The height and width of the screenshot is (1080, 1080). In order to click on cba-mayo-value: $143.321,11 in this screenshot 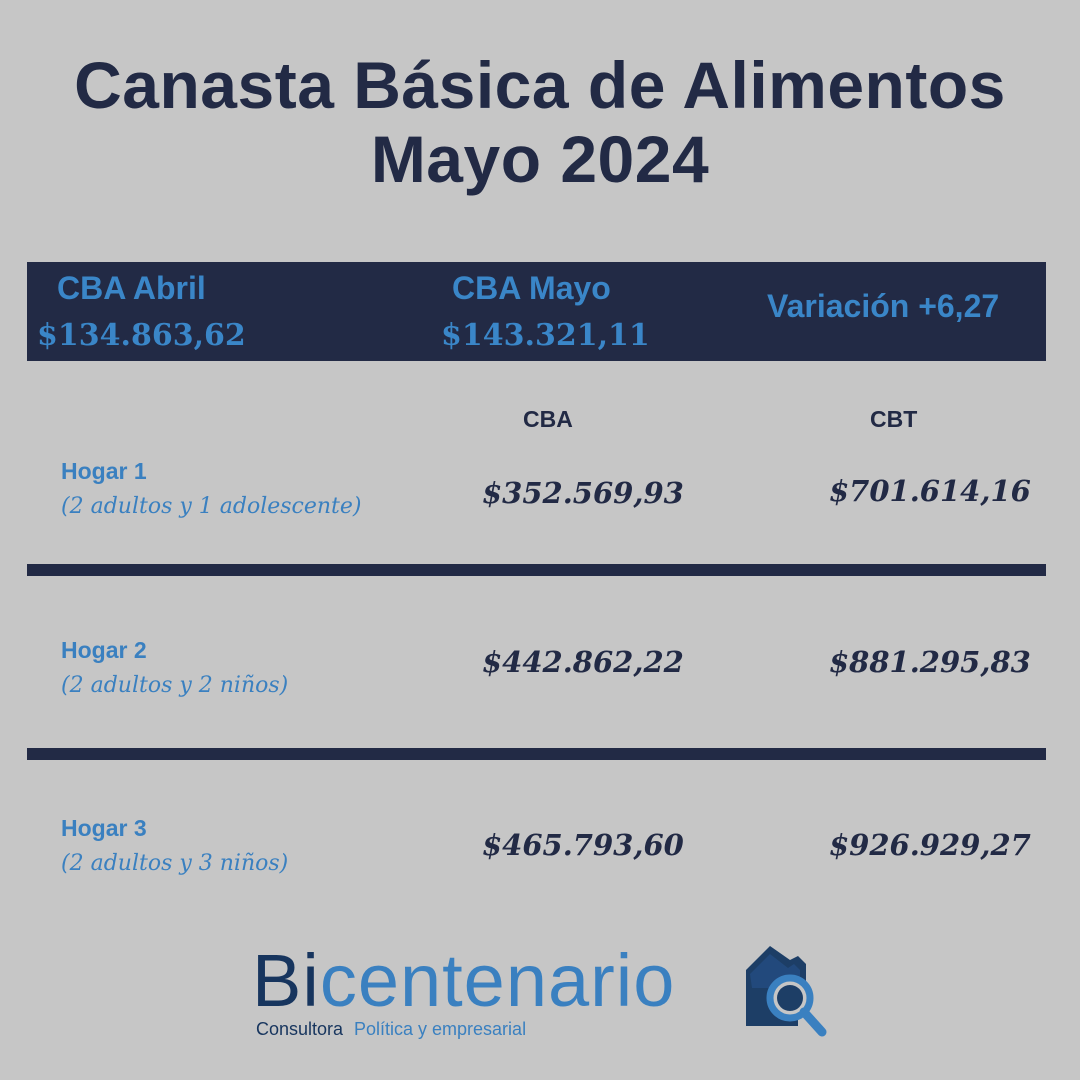, I will do `click(545, 335)`.